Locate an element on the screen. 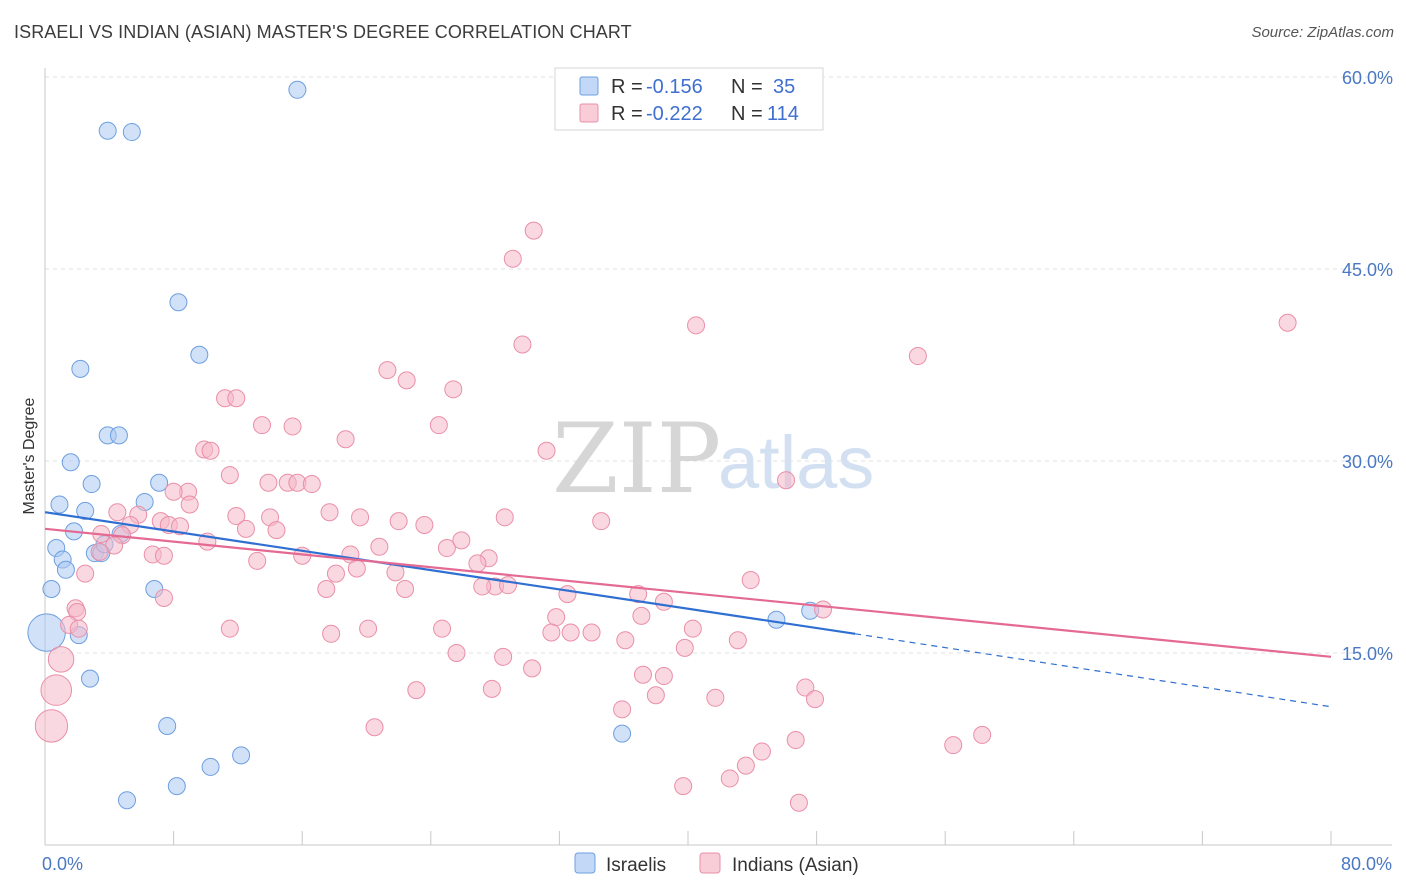 The height and width of the screenshot is (892, 1406). legend-r-value: -0.156 is located at coordinates (674, 87).